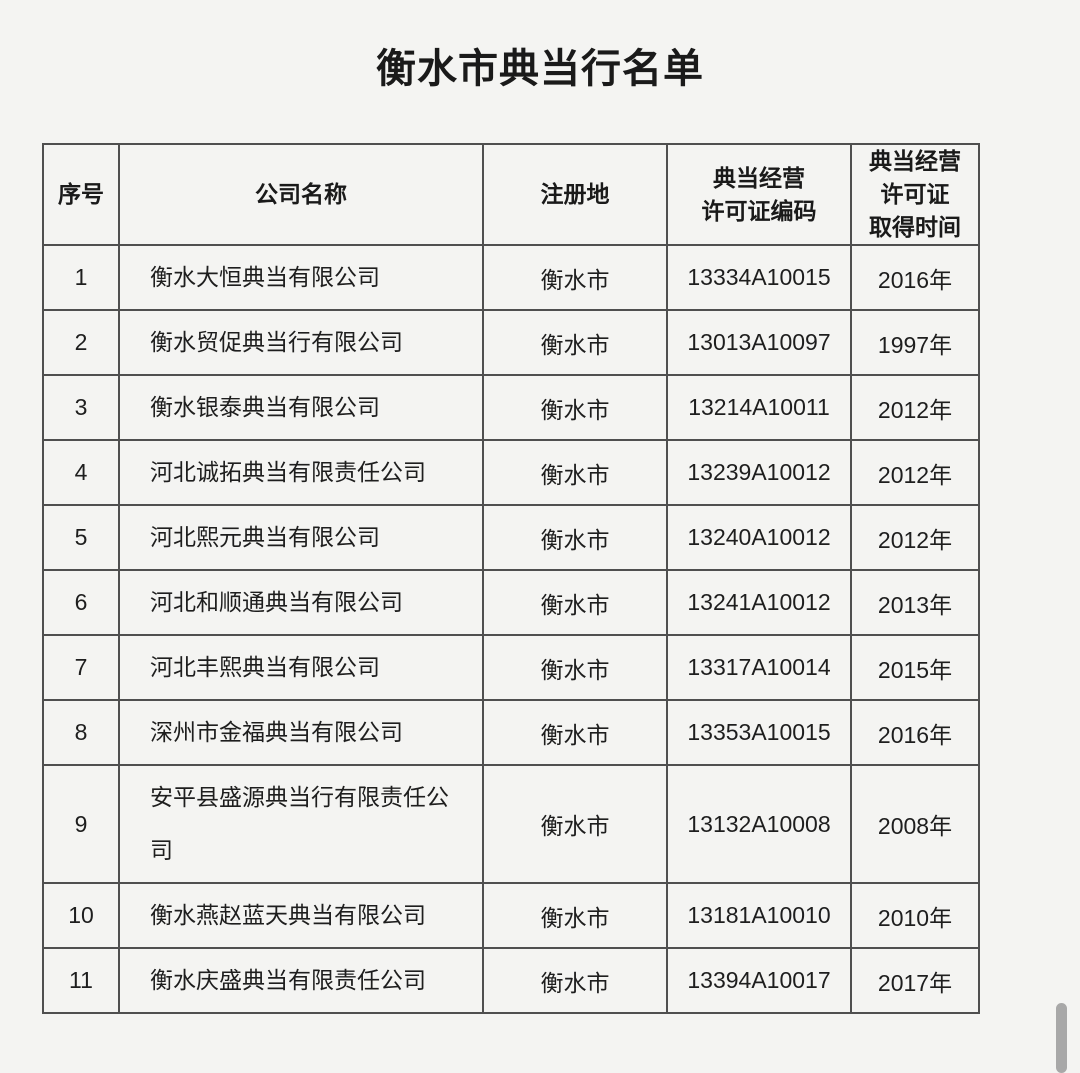 The image size is (1080, 1073). Describe the element at coordinates (301, 194) in the screenshot. I see `col-header-company: 公司名称` at that location.